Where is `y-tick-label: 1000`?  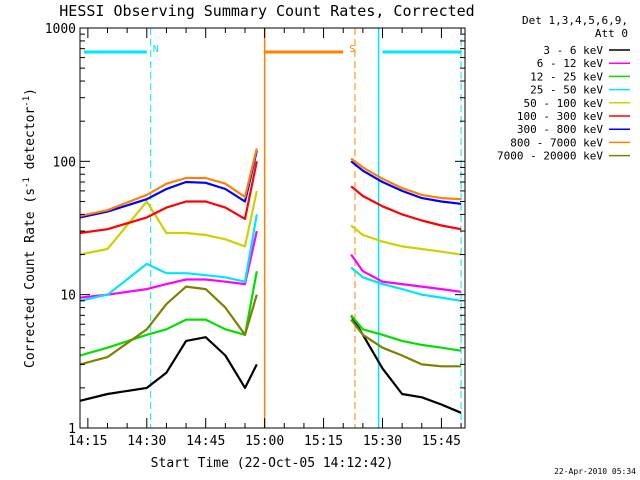
y-tick-label: 1000 is located at coordinates (60, 29).